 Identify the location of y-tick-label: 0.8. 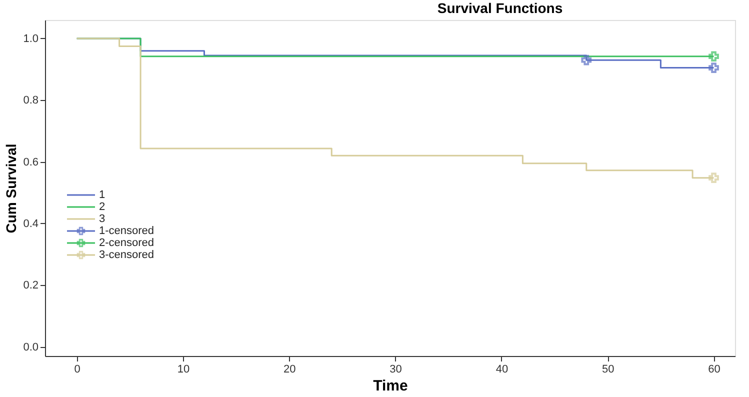
(30, 100).